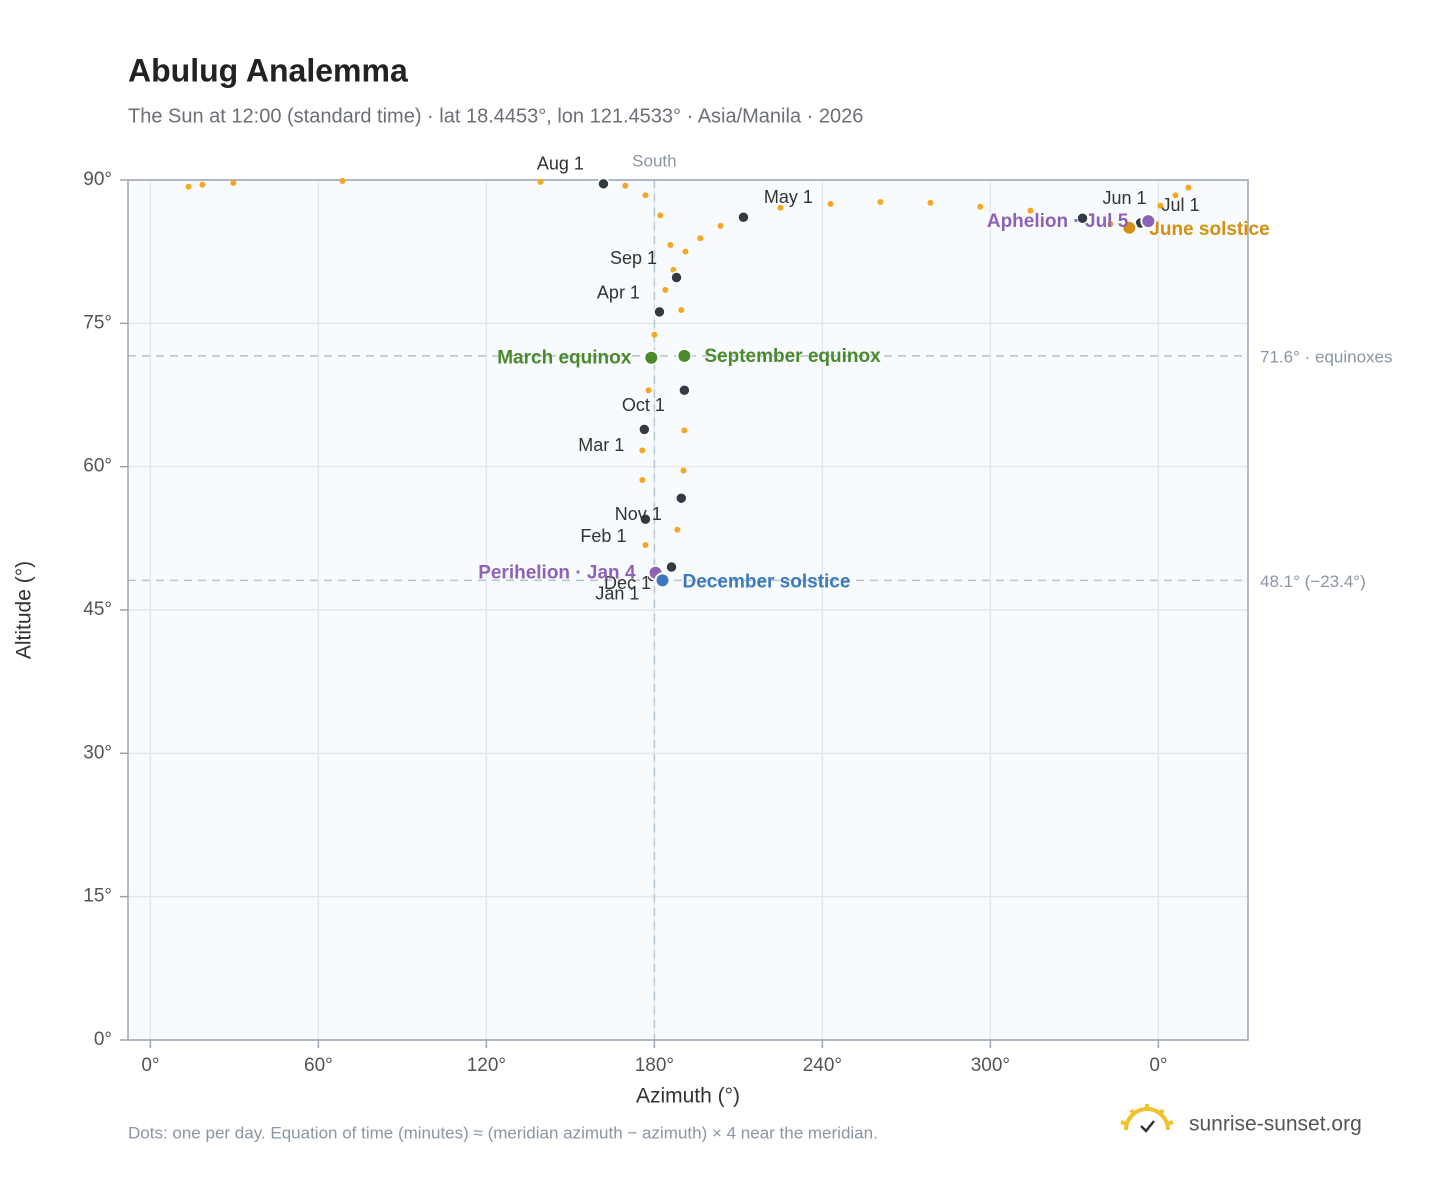 This screenshot has height=1193, width=1448. I want to click on month-label: Jul 1, so click(1180, 205).